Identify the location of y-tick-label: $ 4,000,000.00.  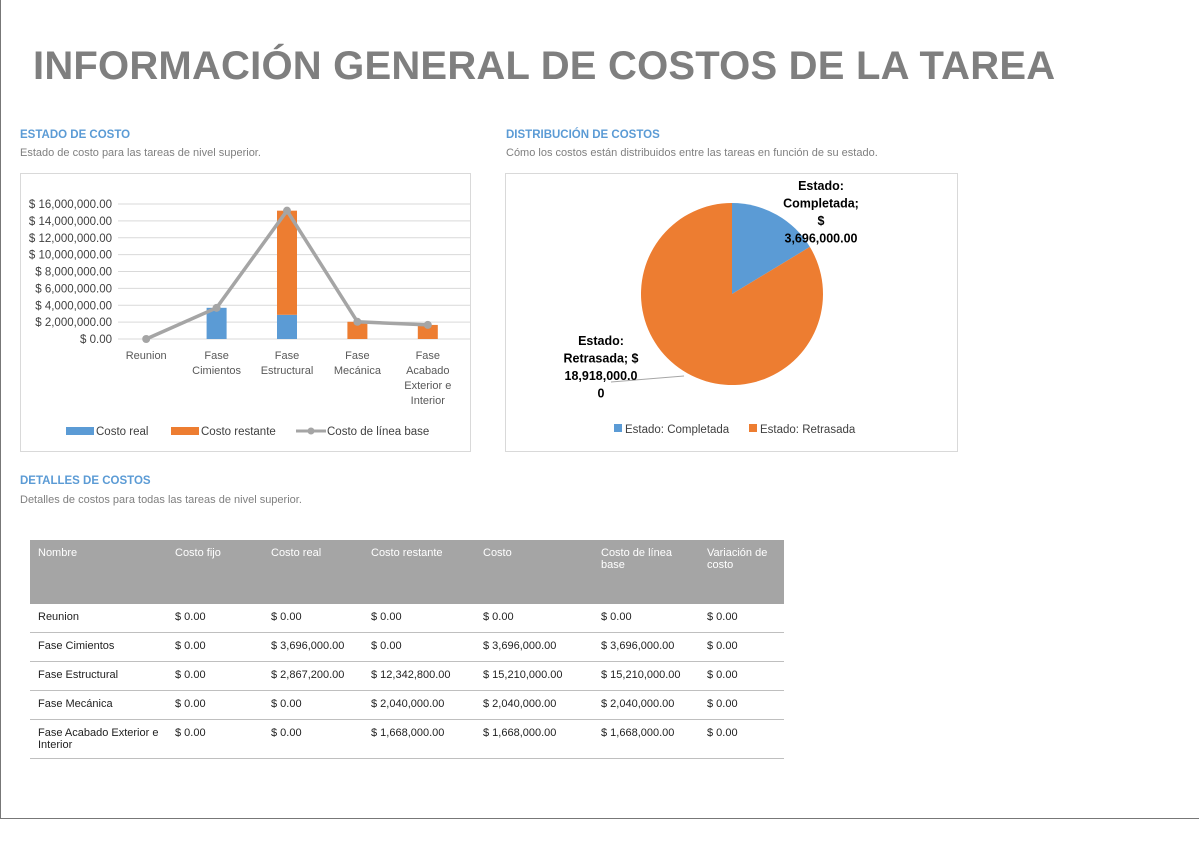
(73, 306).